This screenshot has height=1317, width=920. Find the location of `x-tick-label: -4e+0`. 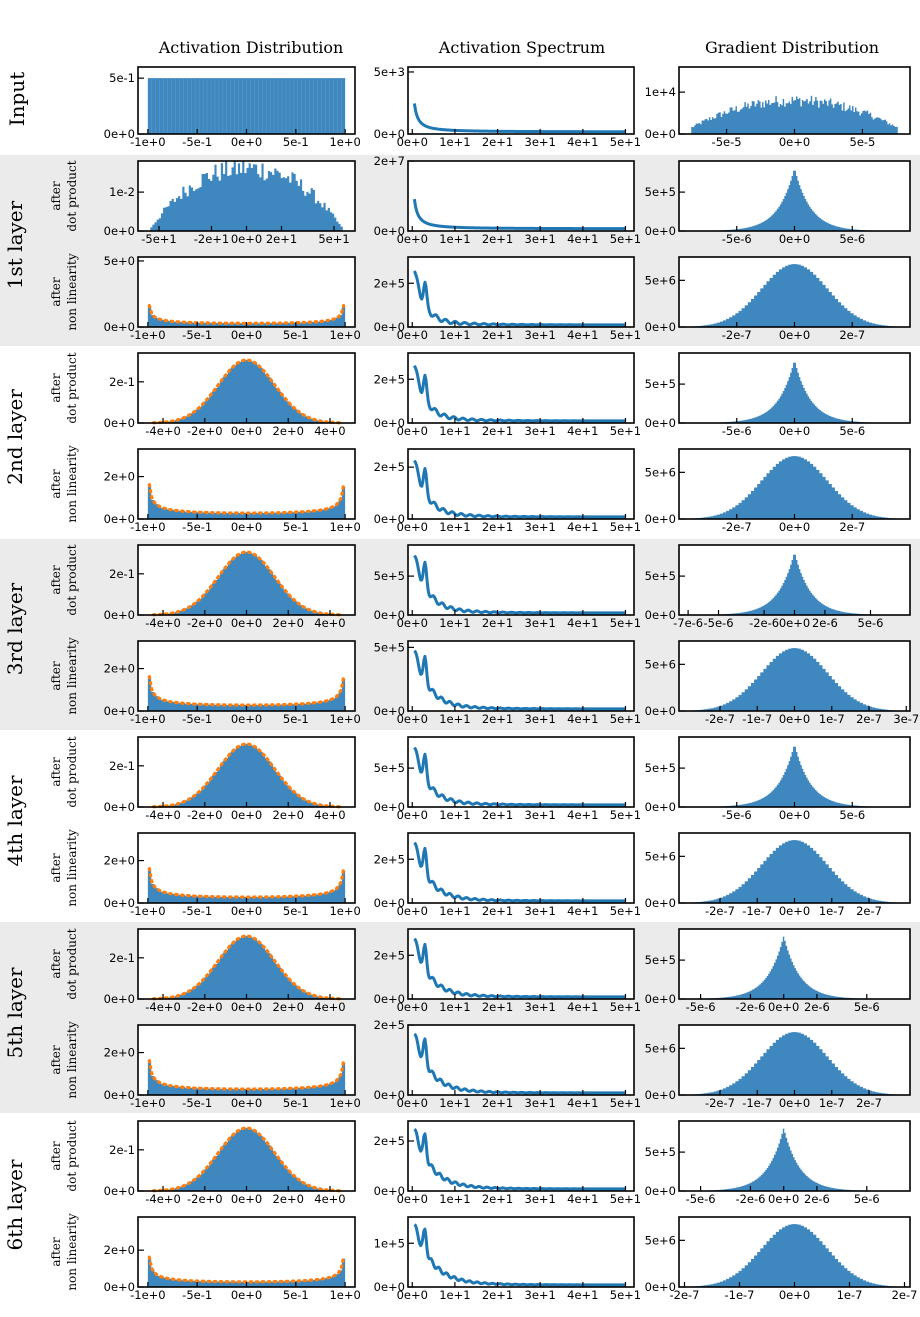

x-tick-label: -4e+0 is located at coordinates (163, 1007).